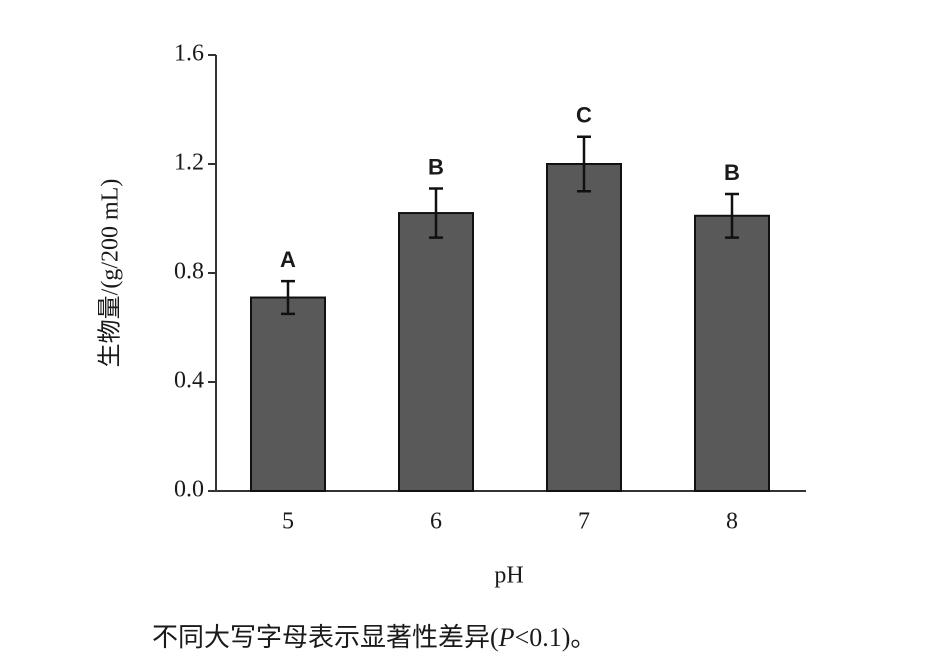 The width and height of the screenshot is (946, 668). Describe the element at coordinates (189, 490) in the screenshot. I see `y-tick-label: 0.0` at that location.